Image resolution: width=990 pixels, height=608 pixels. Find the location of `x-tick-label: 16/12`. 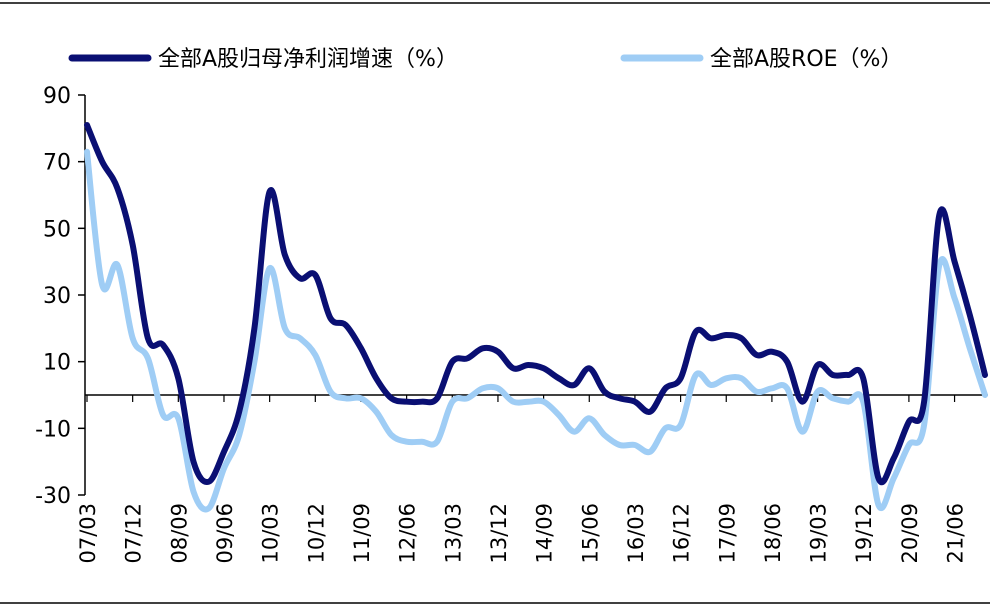

x-tick-label: 16/12 is located at coordinates (682, 533).